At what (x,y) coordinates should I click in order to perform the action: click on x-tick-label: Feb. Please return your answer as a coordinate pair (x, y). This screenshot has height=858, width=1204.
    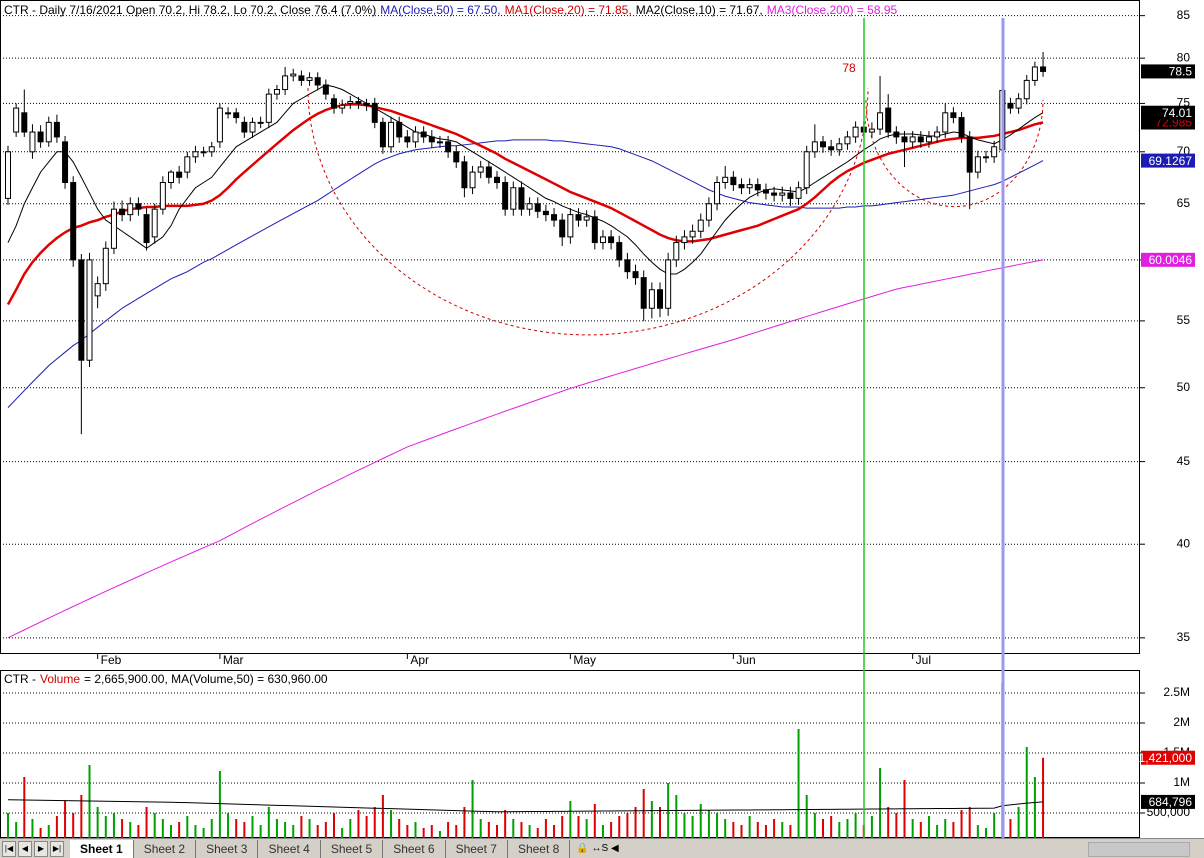
    Looking at the image, I should click on (111, 660).